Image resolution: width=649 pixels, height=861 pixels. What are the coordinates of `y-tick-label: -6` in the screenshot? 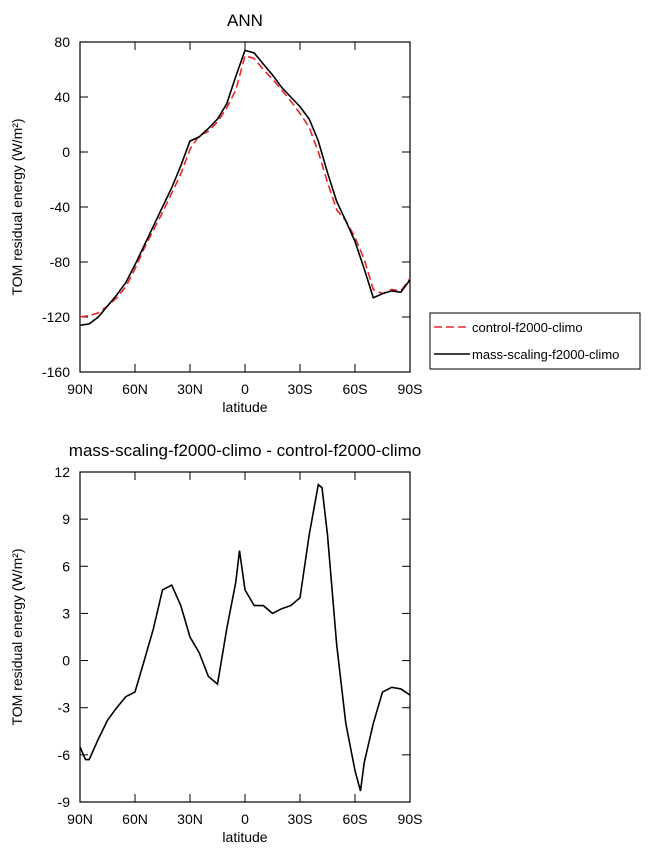 It's located at (64, 755).